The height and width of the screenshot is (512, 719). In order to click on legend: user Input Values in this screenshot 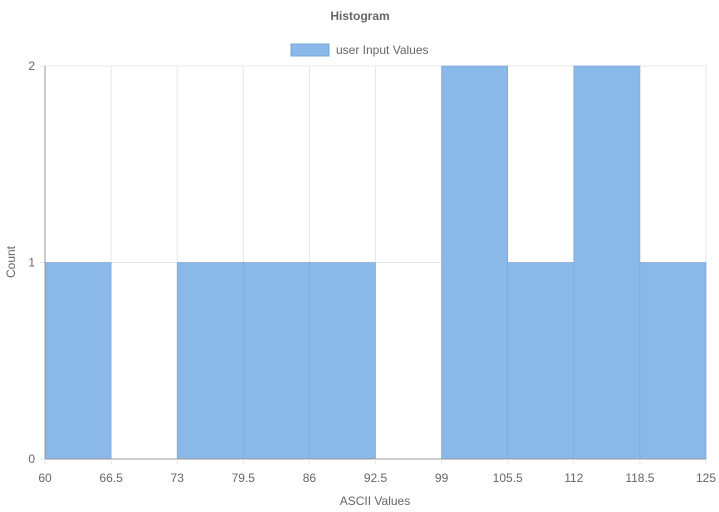, I will do `click(359, 50)`.